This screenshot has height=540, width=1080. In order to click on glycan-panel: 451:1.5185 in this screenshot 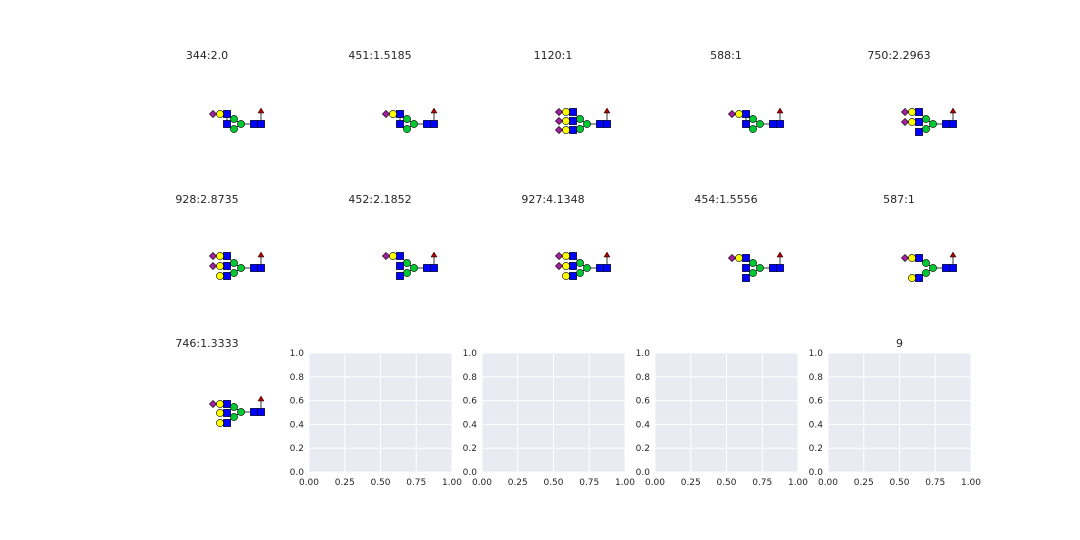, I will do `click(393, 91)`.